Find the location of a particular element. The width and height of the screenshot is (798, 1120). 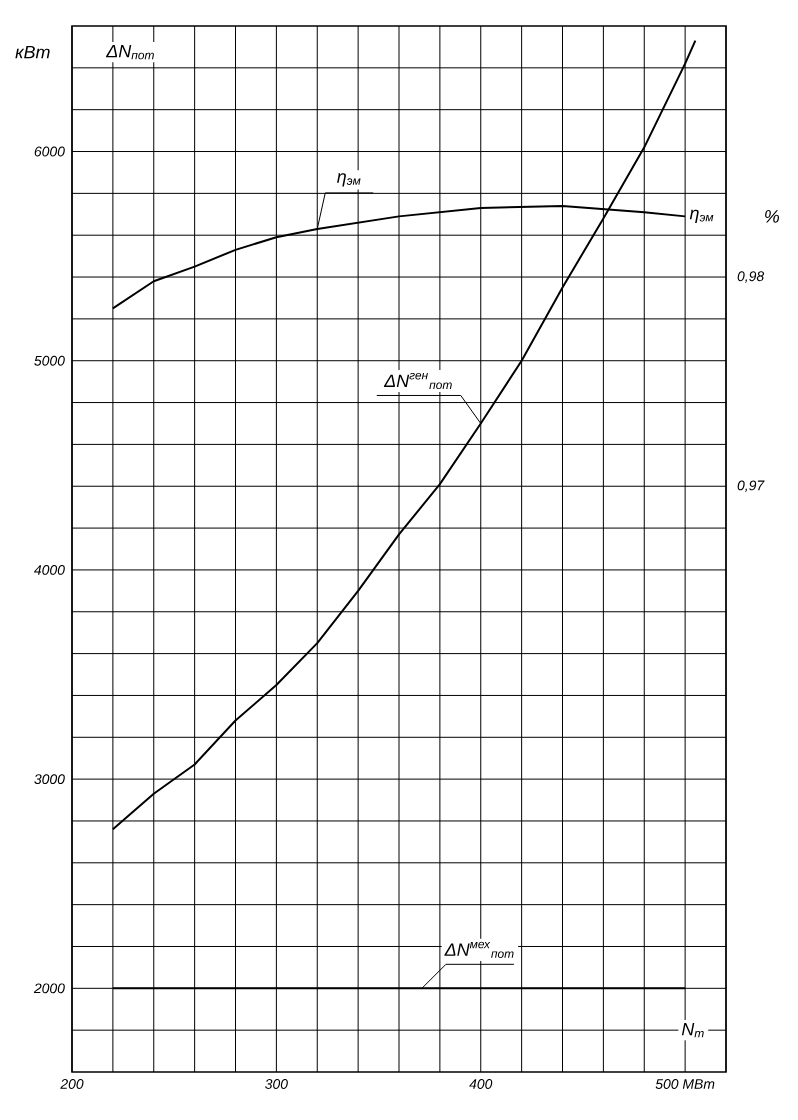

y-axis-title: кВт is located at coordinates (32, 52).